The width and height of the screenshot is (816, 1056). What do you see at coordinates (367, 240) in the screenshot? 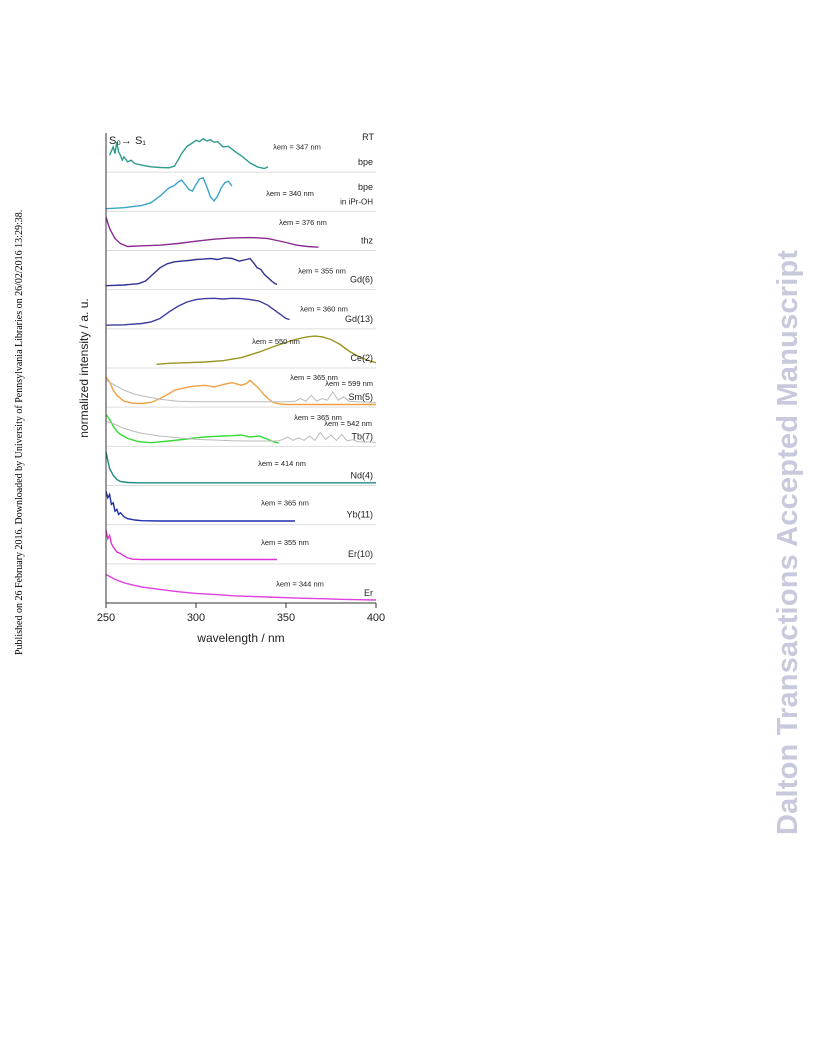
I see `panel-label: thz` at bounding box center [367, 240].